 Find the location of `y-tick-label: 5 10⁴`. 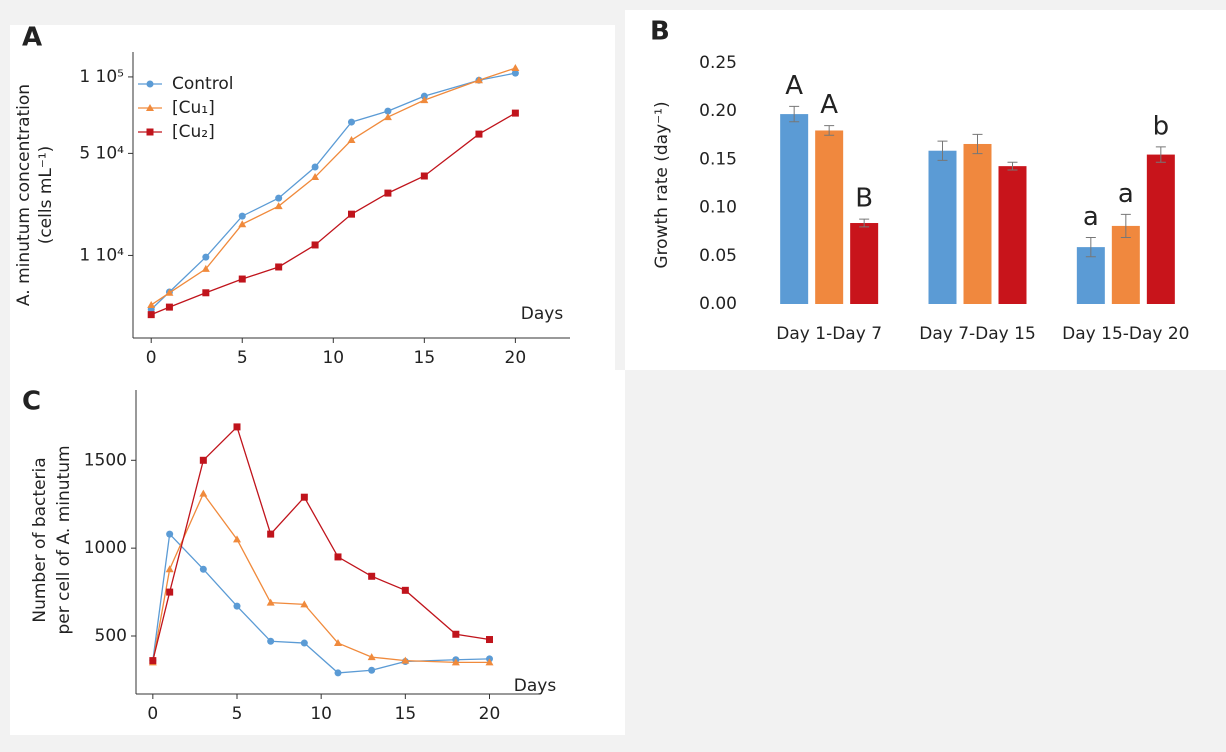

y-tick-label: 5 10⁴ is located at coordinates (101, 153).